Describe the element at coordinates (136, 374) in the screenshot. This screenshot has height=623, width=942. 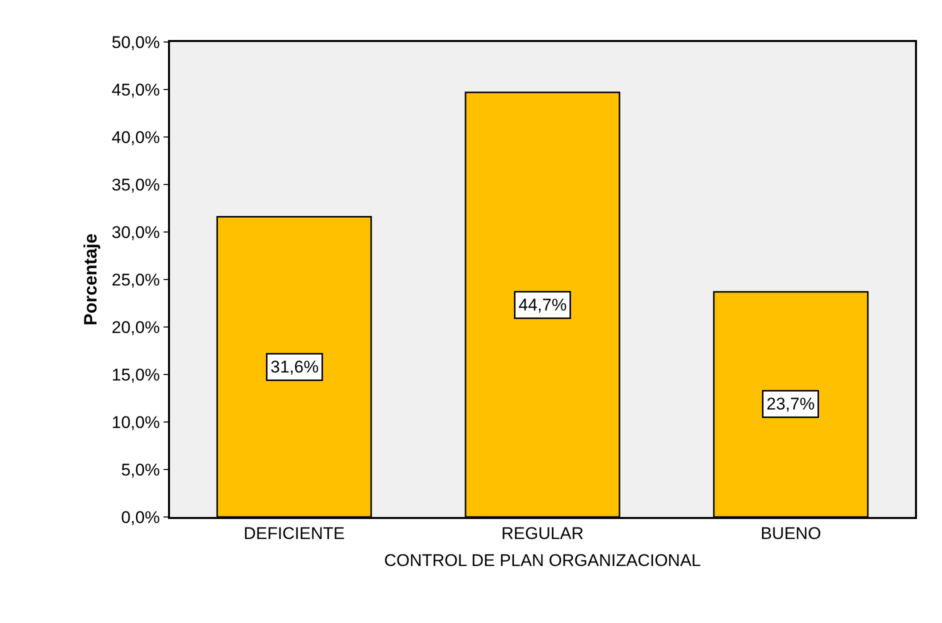
I see `y-tick-label: 15,0%` at that location.